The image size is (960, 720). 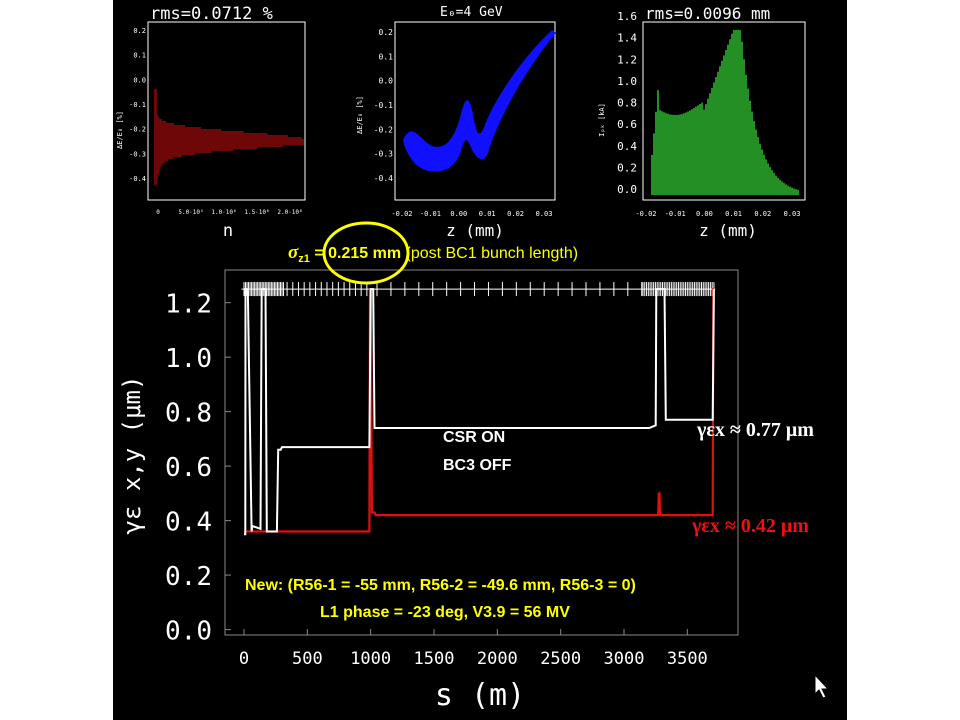 I want to click on tick-label: 1.4, so click(x=627, y=38).